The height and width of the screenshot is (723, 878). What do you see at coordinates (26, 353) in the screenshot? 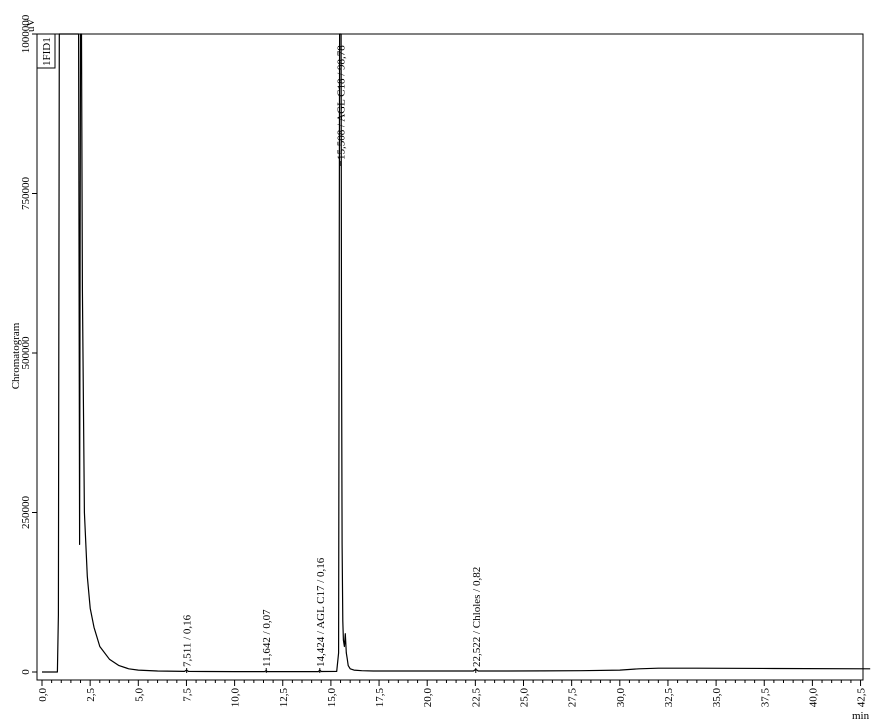
I see `y-tick-label: 500000` at bounding box center [26, 353].